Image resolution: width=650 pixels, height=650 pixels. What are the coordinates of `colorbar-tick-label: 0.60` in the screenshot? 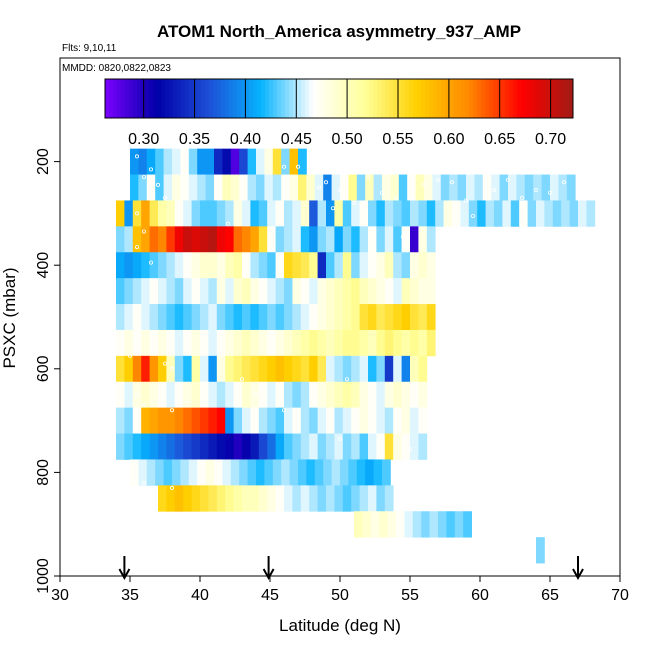 It's located at (448, 139).